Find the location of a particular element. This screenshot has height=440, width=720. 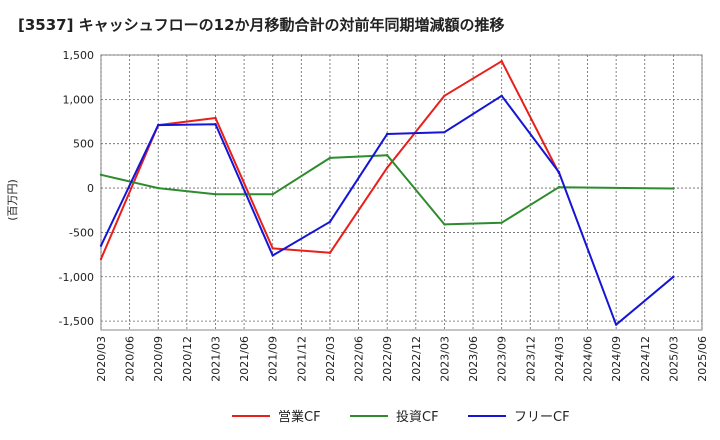

x-tick-label: 2021/09 is located at coordinates (273, 359).